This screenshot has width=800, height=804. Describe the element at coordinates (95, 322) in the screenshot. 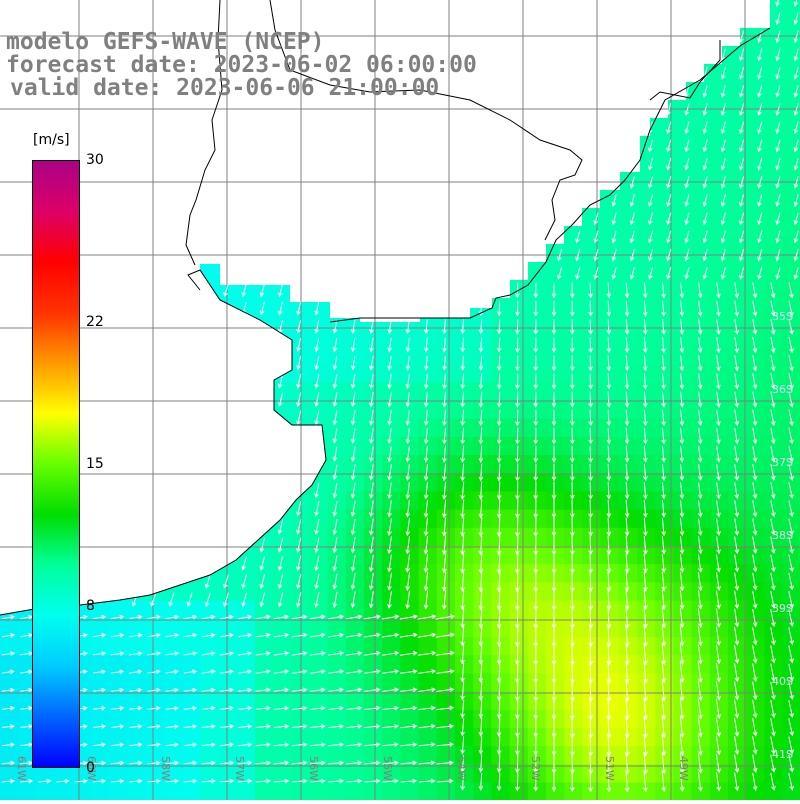

I see `colorbar-tick-label: 22` at that location.